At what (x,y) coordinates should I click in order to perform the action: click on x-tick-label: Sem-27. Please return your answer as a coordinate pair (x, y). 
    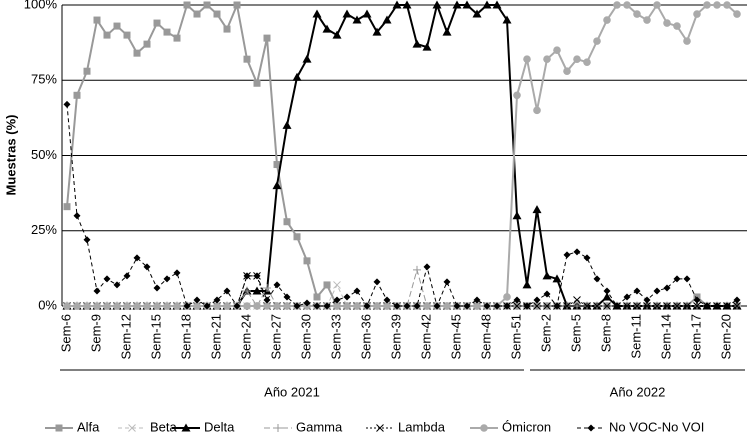
    Looking at the image, I should click on (275, 337).